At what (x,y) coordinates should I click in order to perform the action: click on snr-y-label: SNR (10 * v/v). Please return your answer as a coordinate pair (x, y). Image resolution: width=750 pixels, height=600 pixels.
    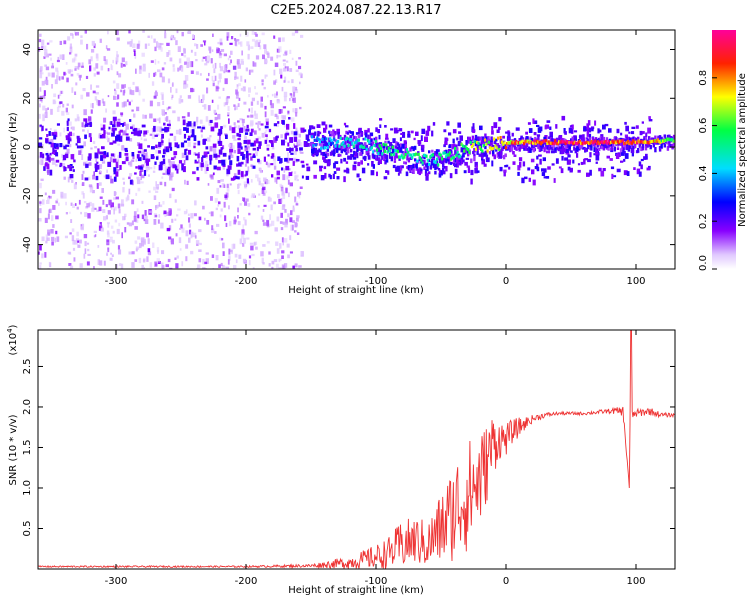
    Looking at the image, I should click on (13, 449).